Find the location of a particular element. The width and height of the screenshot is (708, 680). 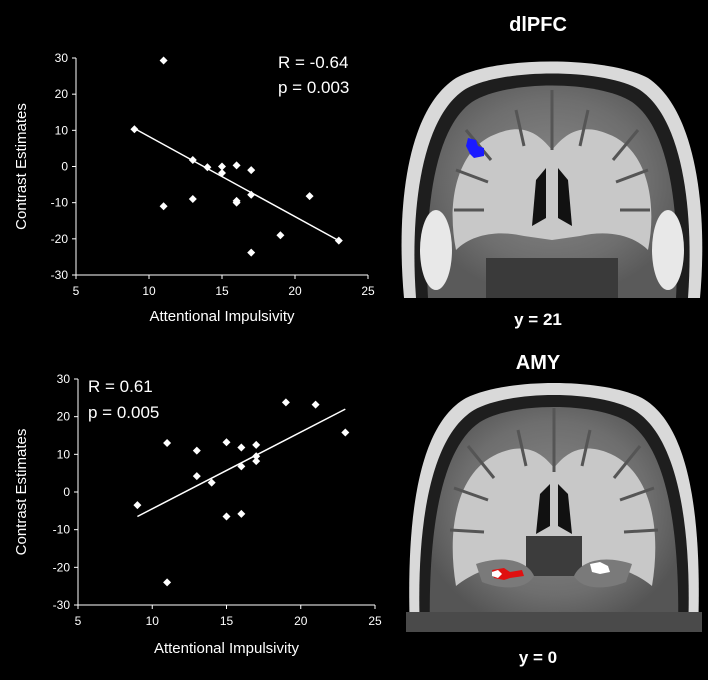

activation-cluster-amy-left-white is located at coordinates (497, 574).